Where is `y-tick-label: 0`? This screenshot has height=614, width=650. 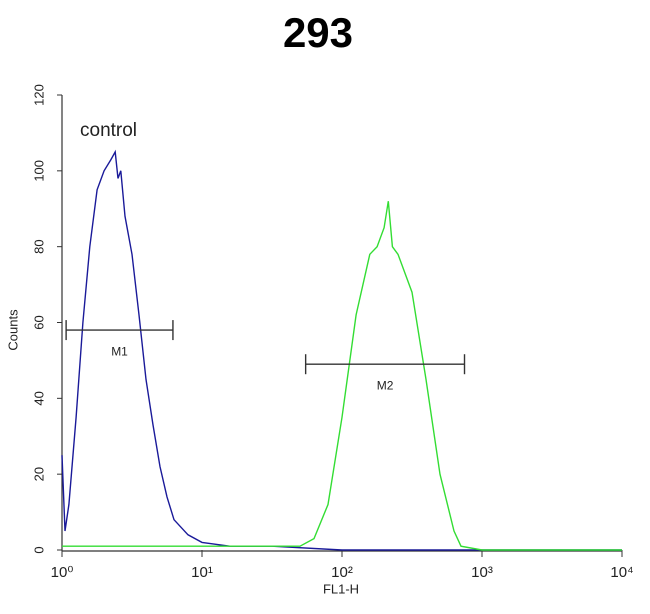
y-tick-label: 0 is located at coordinates (38, 549).